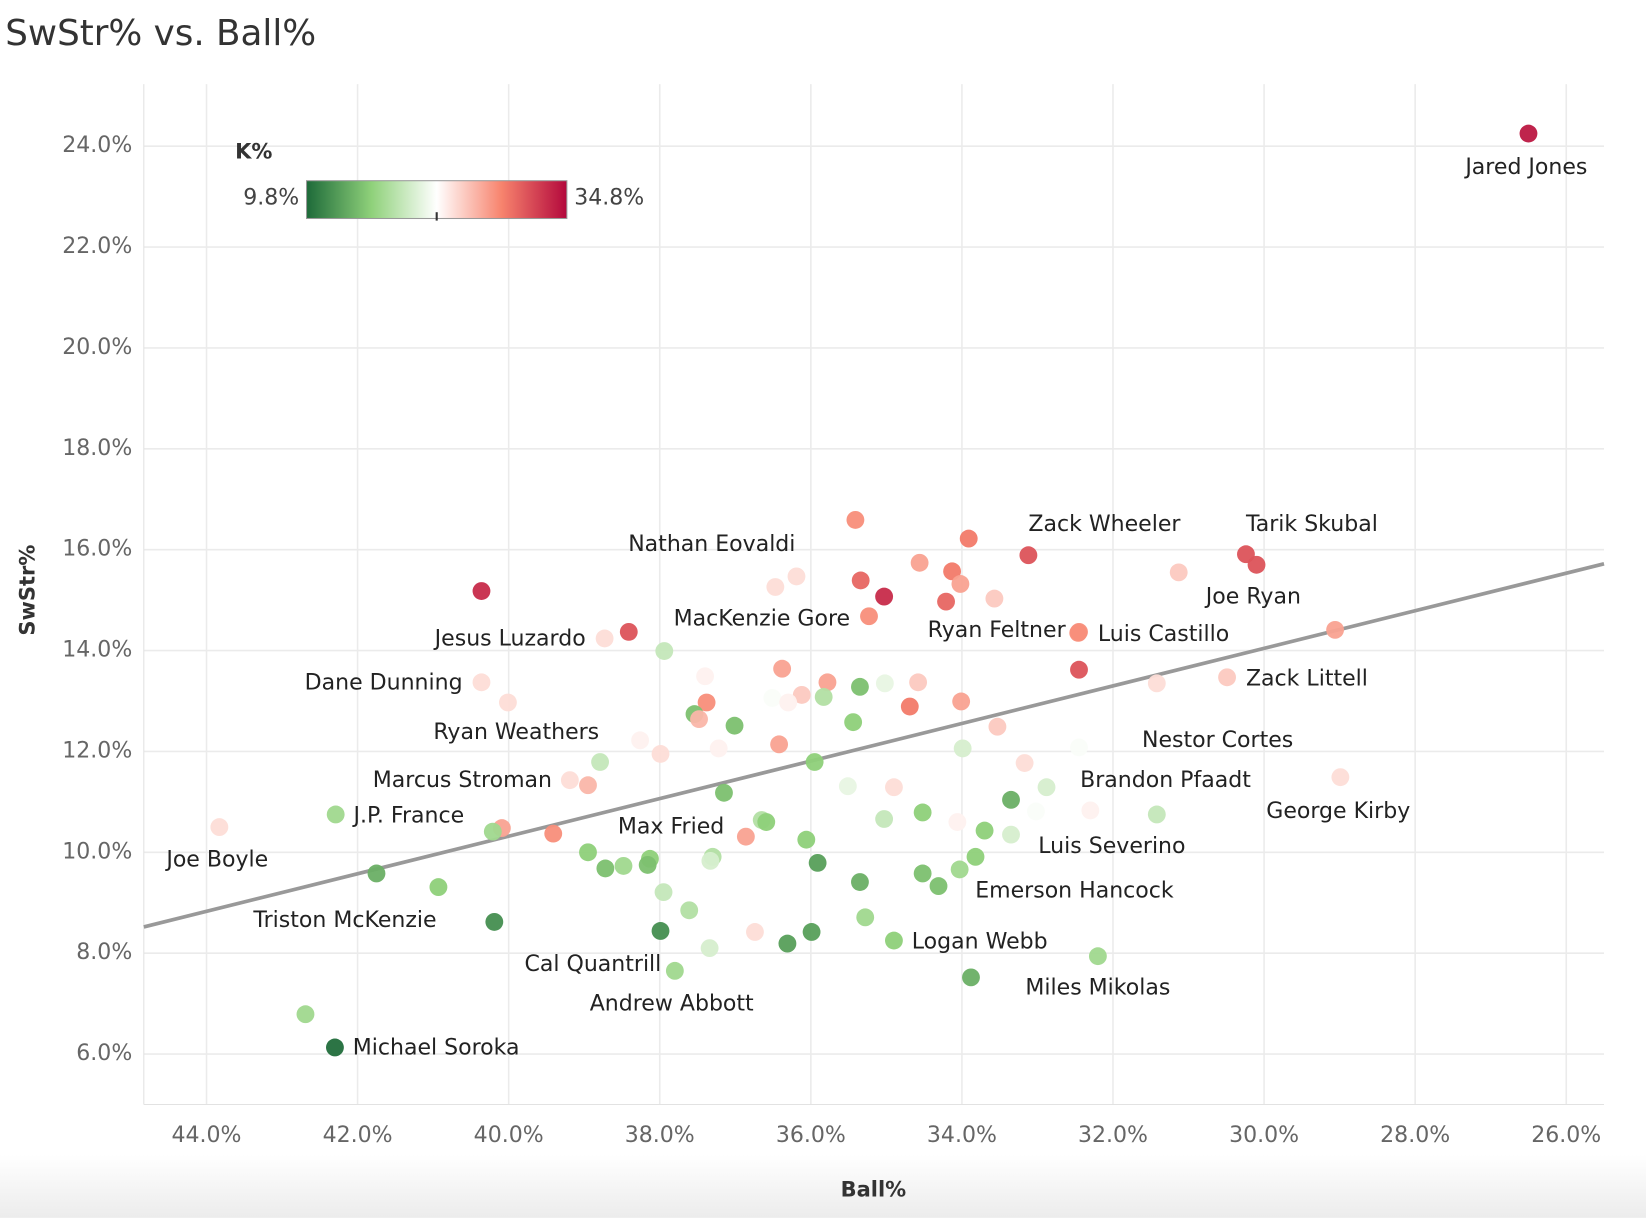 The image size is (1646, 1218). Describe the element at coordinates (216, 860) in the screenshot. I see `point-label: Joe Boyle` at that location.